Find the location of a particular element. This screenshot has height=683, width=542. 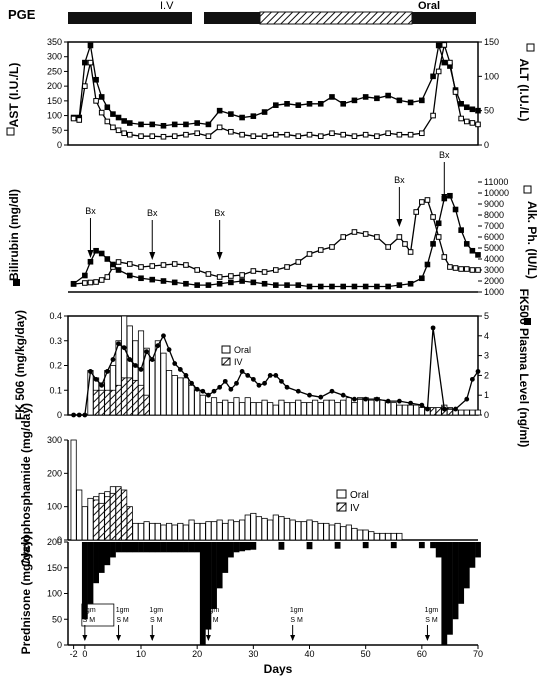

alk-ph-axis-tick-label: 11000 is located at coordinates (496, 182).